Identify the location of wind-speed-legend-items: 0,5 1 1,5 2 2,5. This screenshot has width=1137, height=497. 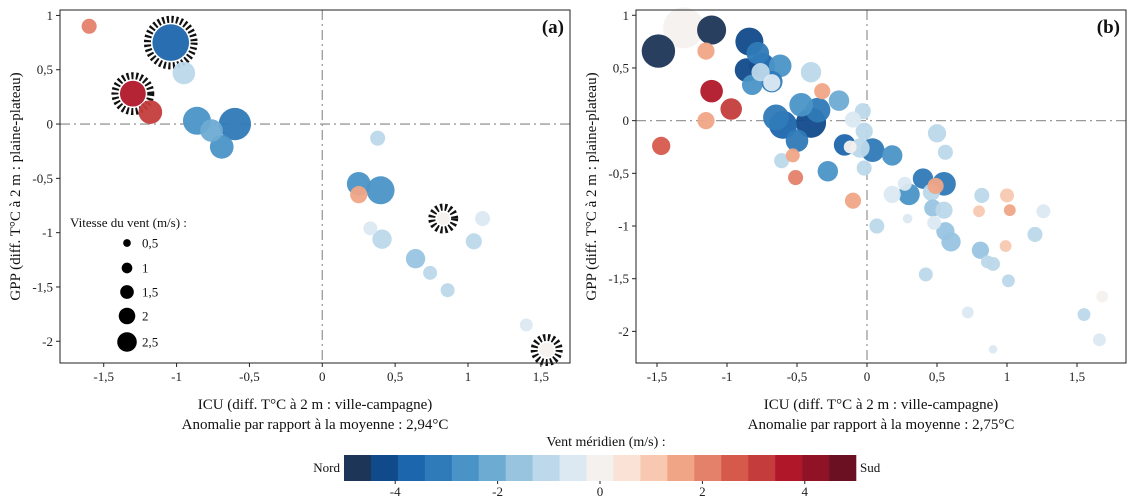
(137, 294).